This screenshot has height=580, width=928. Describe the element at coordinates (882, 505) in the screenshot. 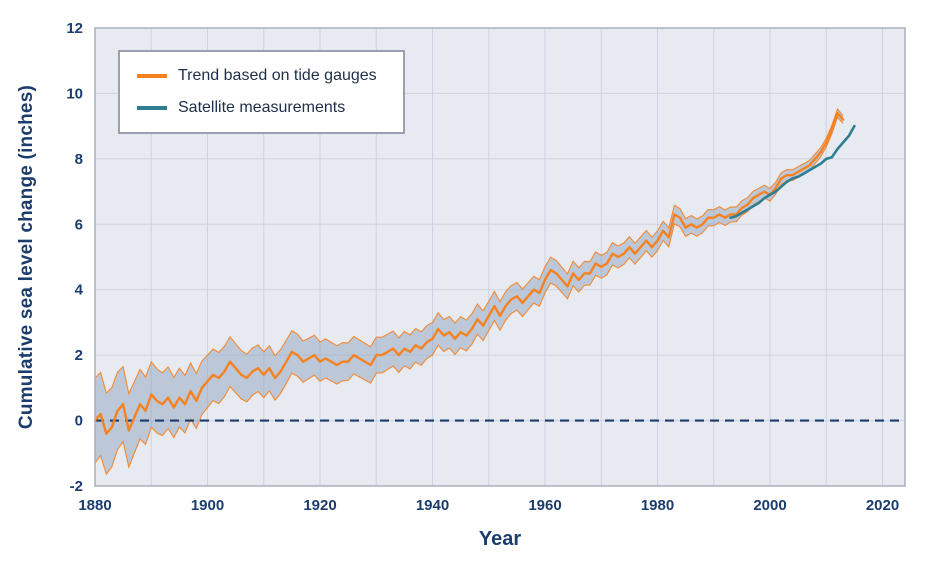

I see `svg-text: 2020` at that location.